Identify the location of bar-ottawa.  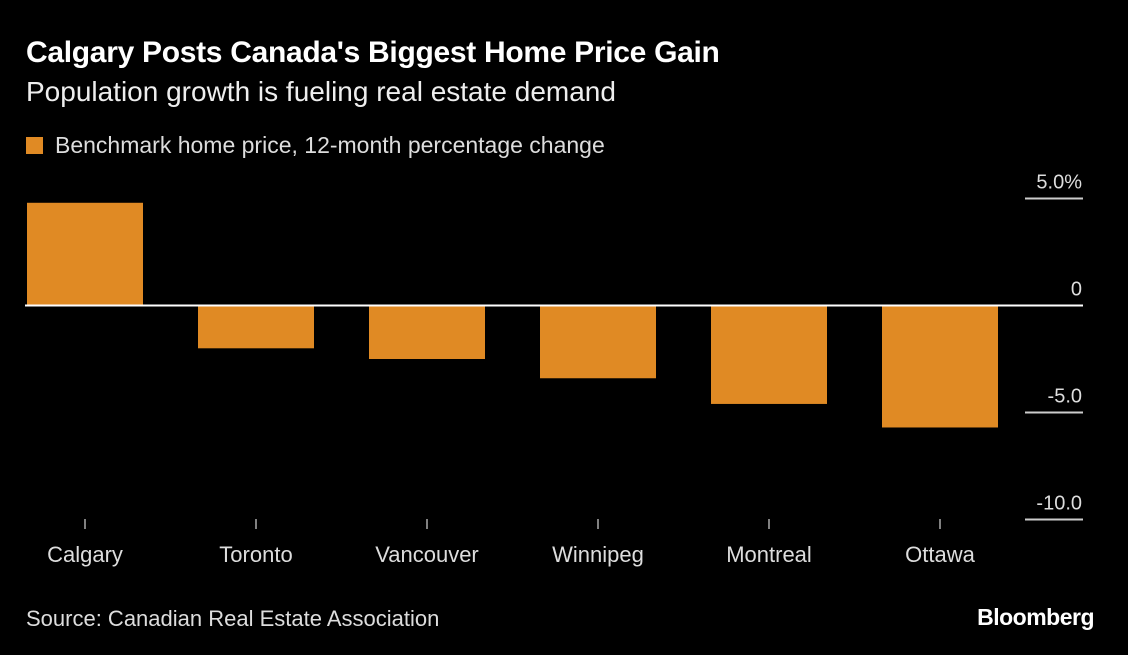
(940, 366).